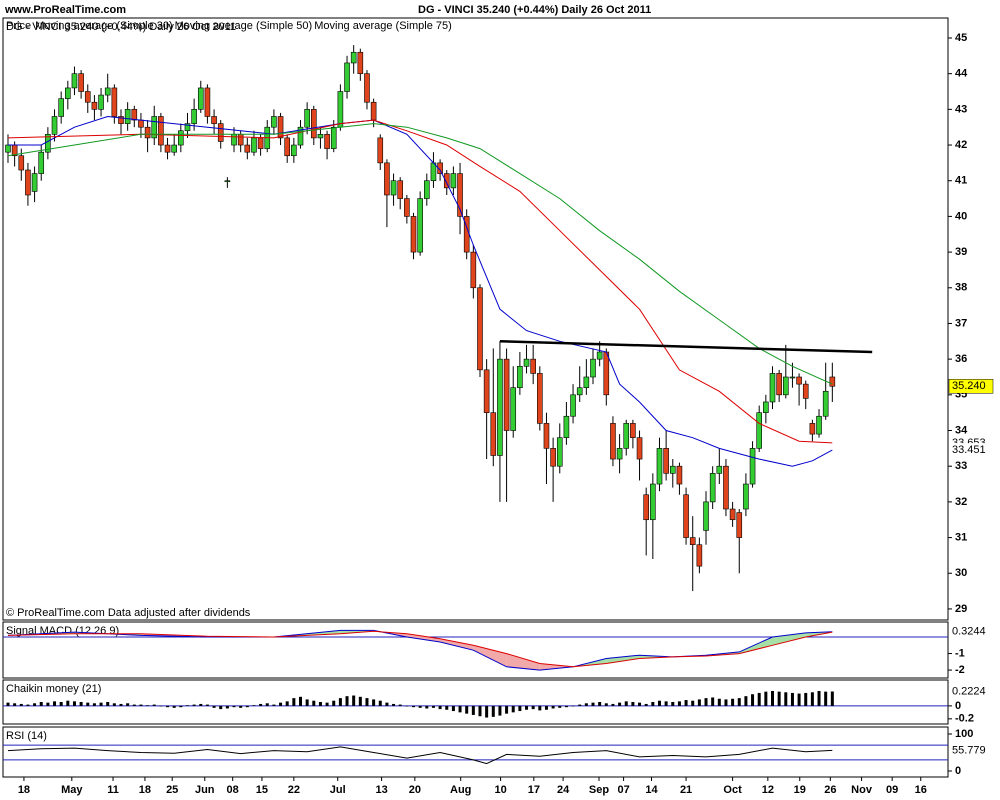 The image size is (1000, 800). Describe the element at coordinates (969, 750) in the screenshot. I see `last-value-label: 55.779` at that location.